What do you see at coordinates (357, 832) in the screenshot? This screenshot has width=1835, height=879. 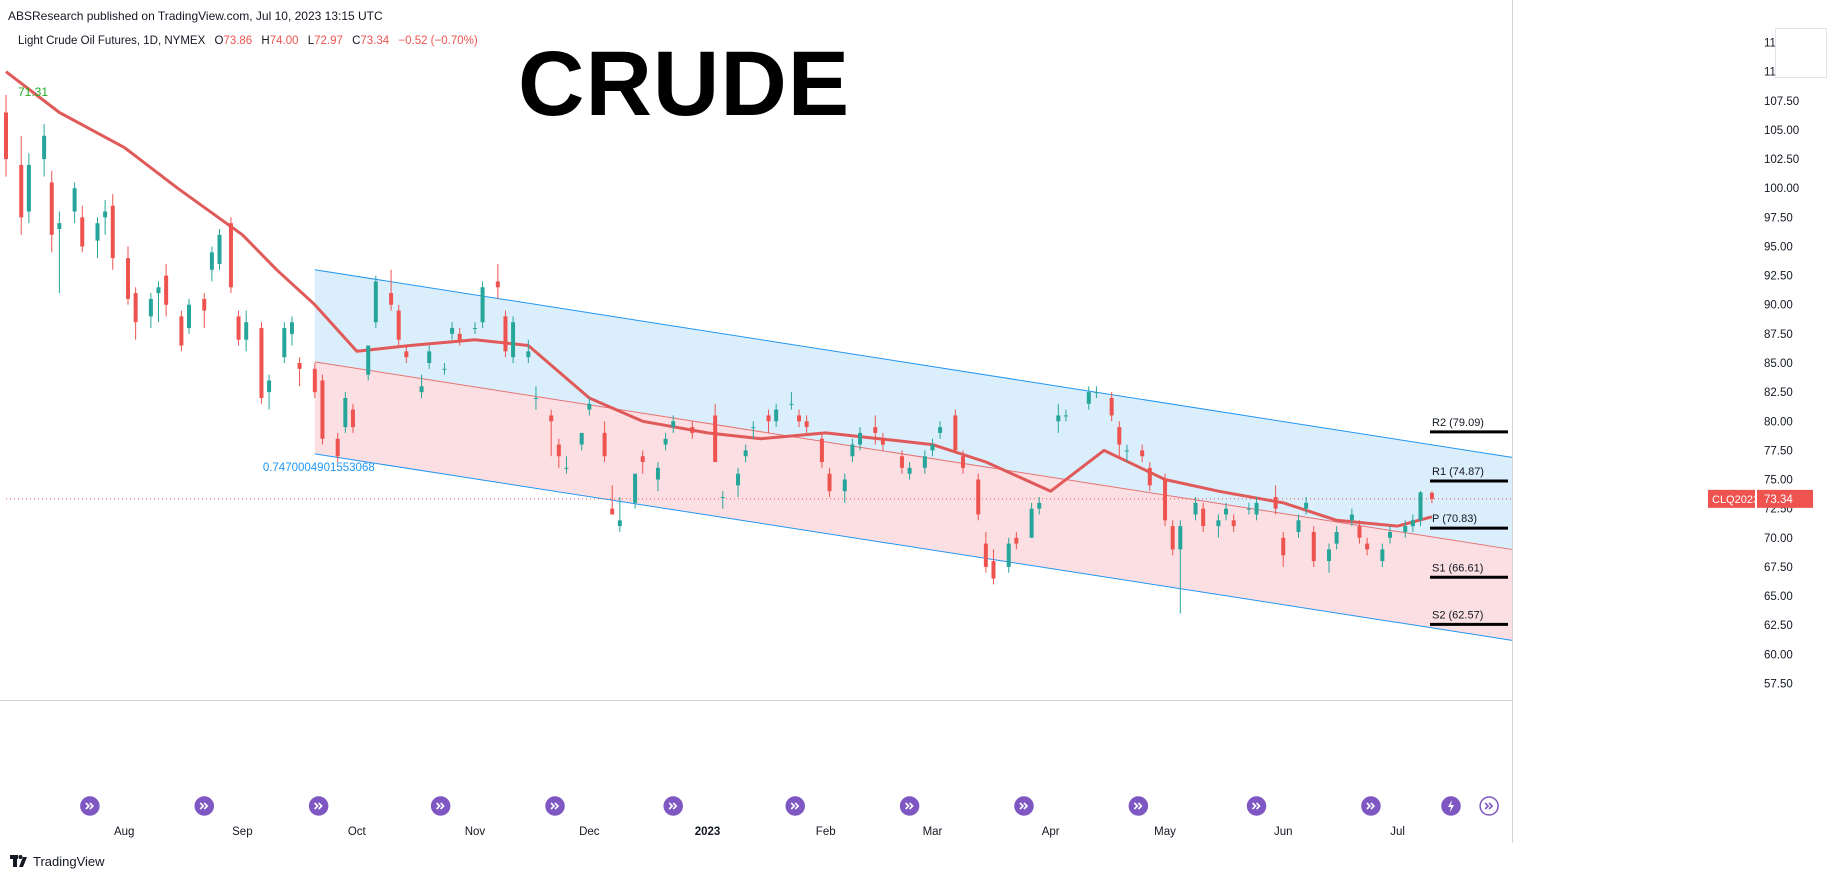 I see `x-tick-label: Oct` at bounding box center [357, 832].